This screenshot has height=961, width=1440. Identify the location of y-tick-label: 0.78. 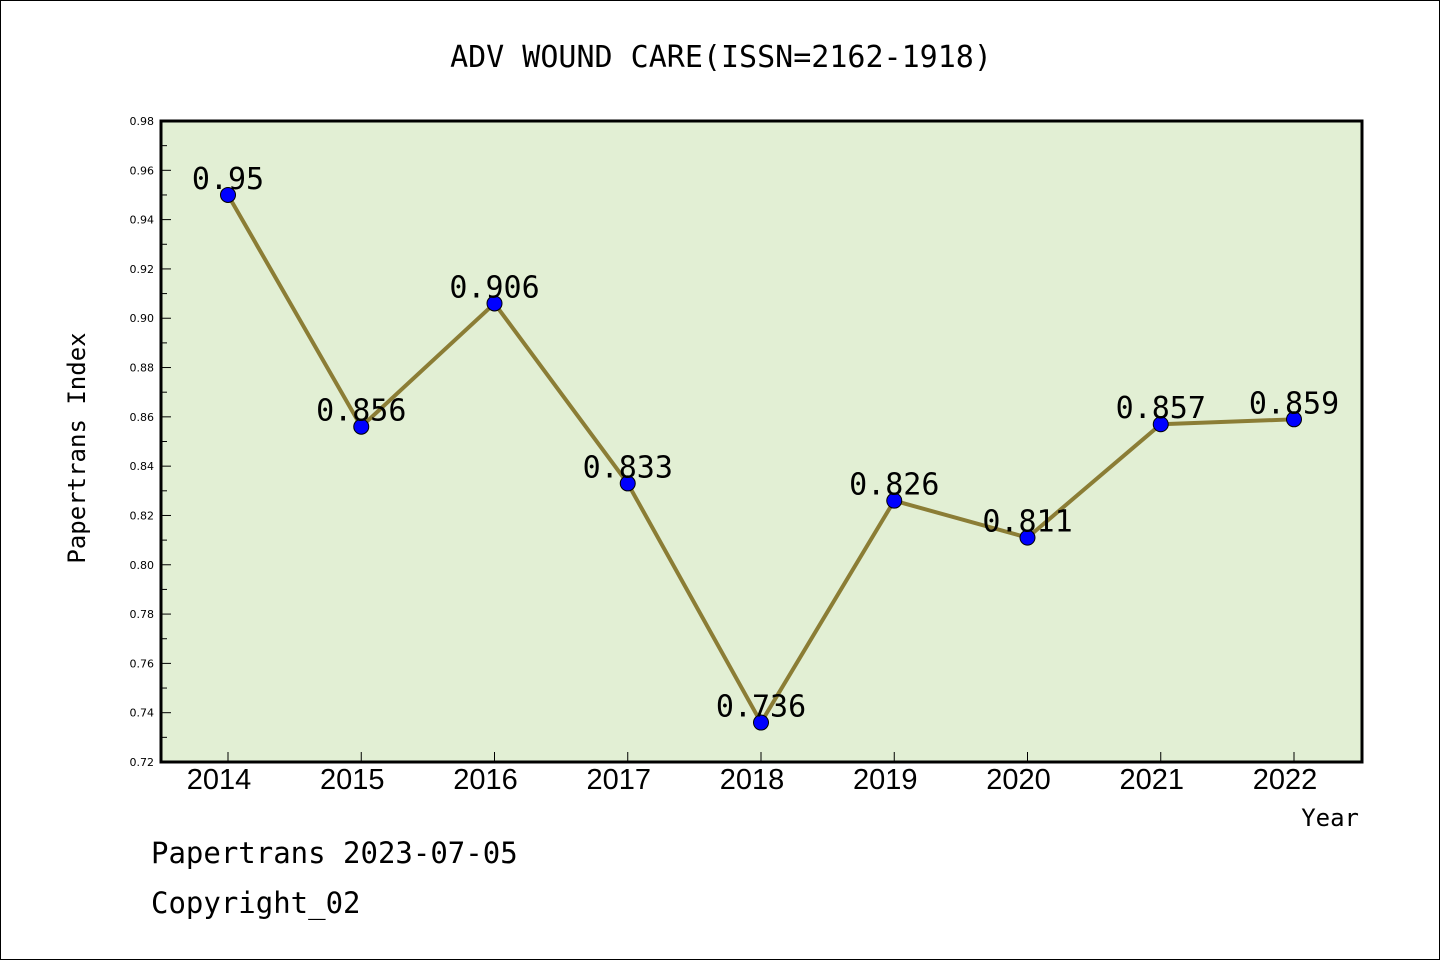
(142, 614).